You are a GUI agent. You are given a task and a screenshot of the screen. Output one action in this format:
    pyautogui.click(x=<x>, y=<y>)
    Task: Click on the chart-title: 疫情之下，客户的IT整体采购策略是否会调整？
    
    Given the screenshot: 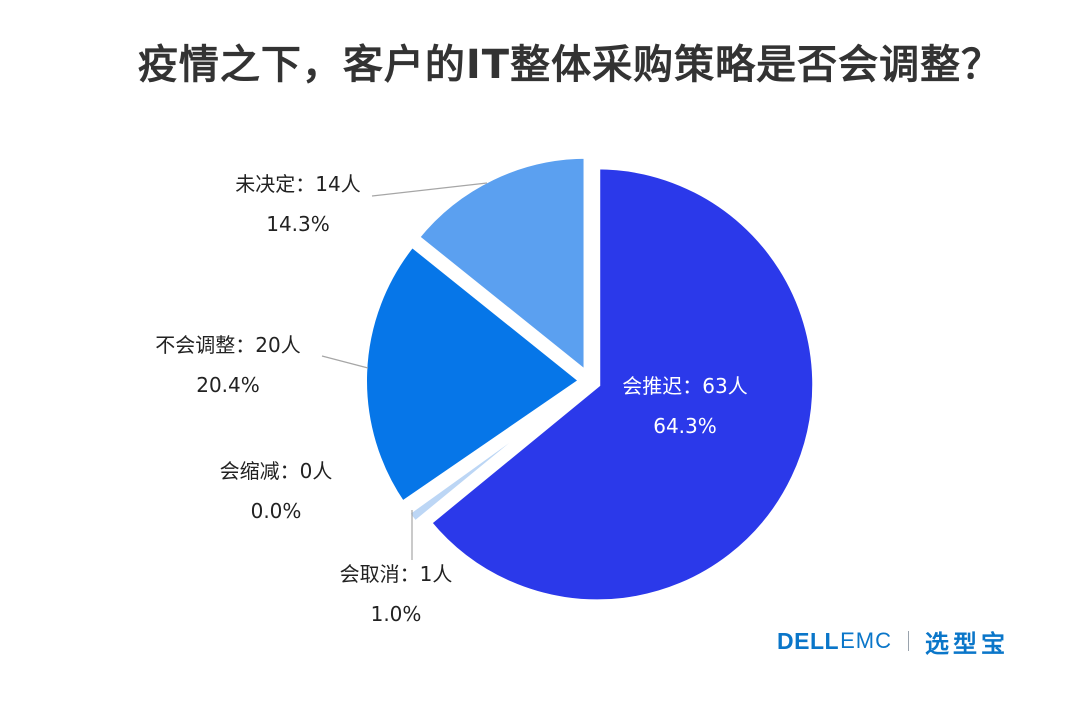 What is the action you would take?
    pyautogui.click(x=570, y=65)
    